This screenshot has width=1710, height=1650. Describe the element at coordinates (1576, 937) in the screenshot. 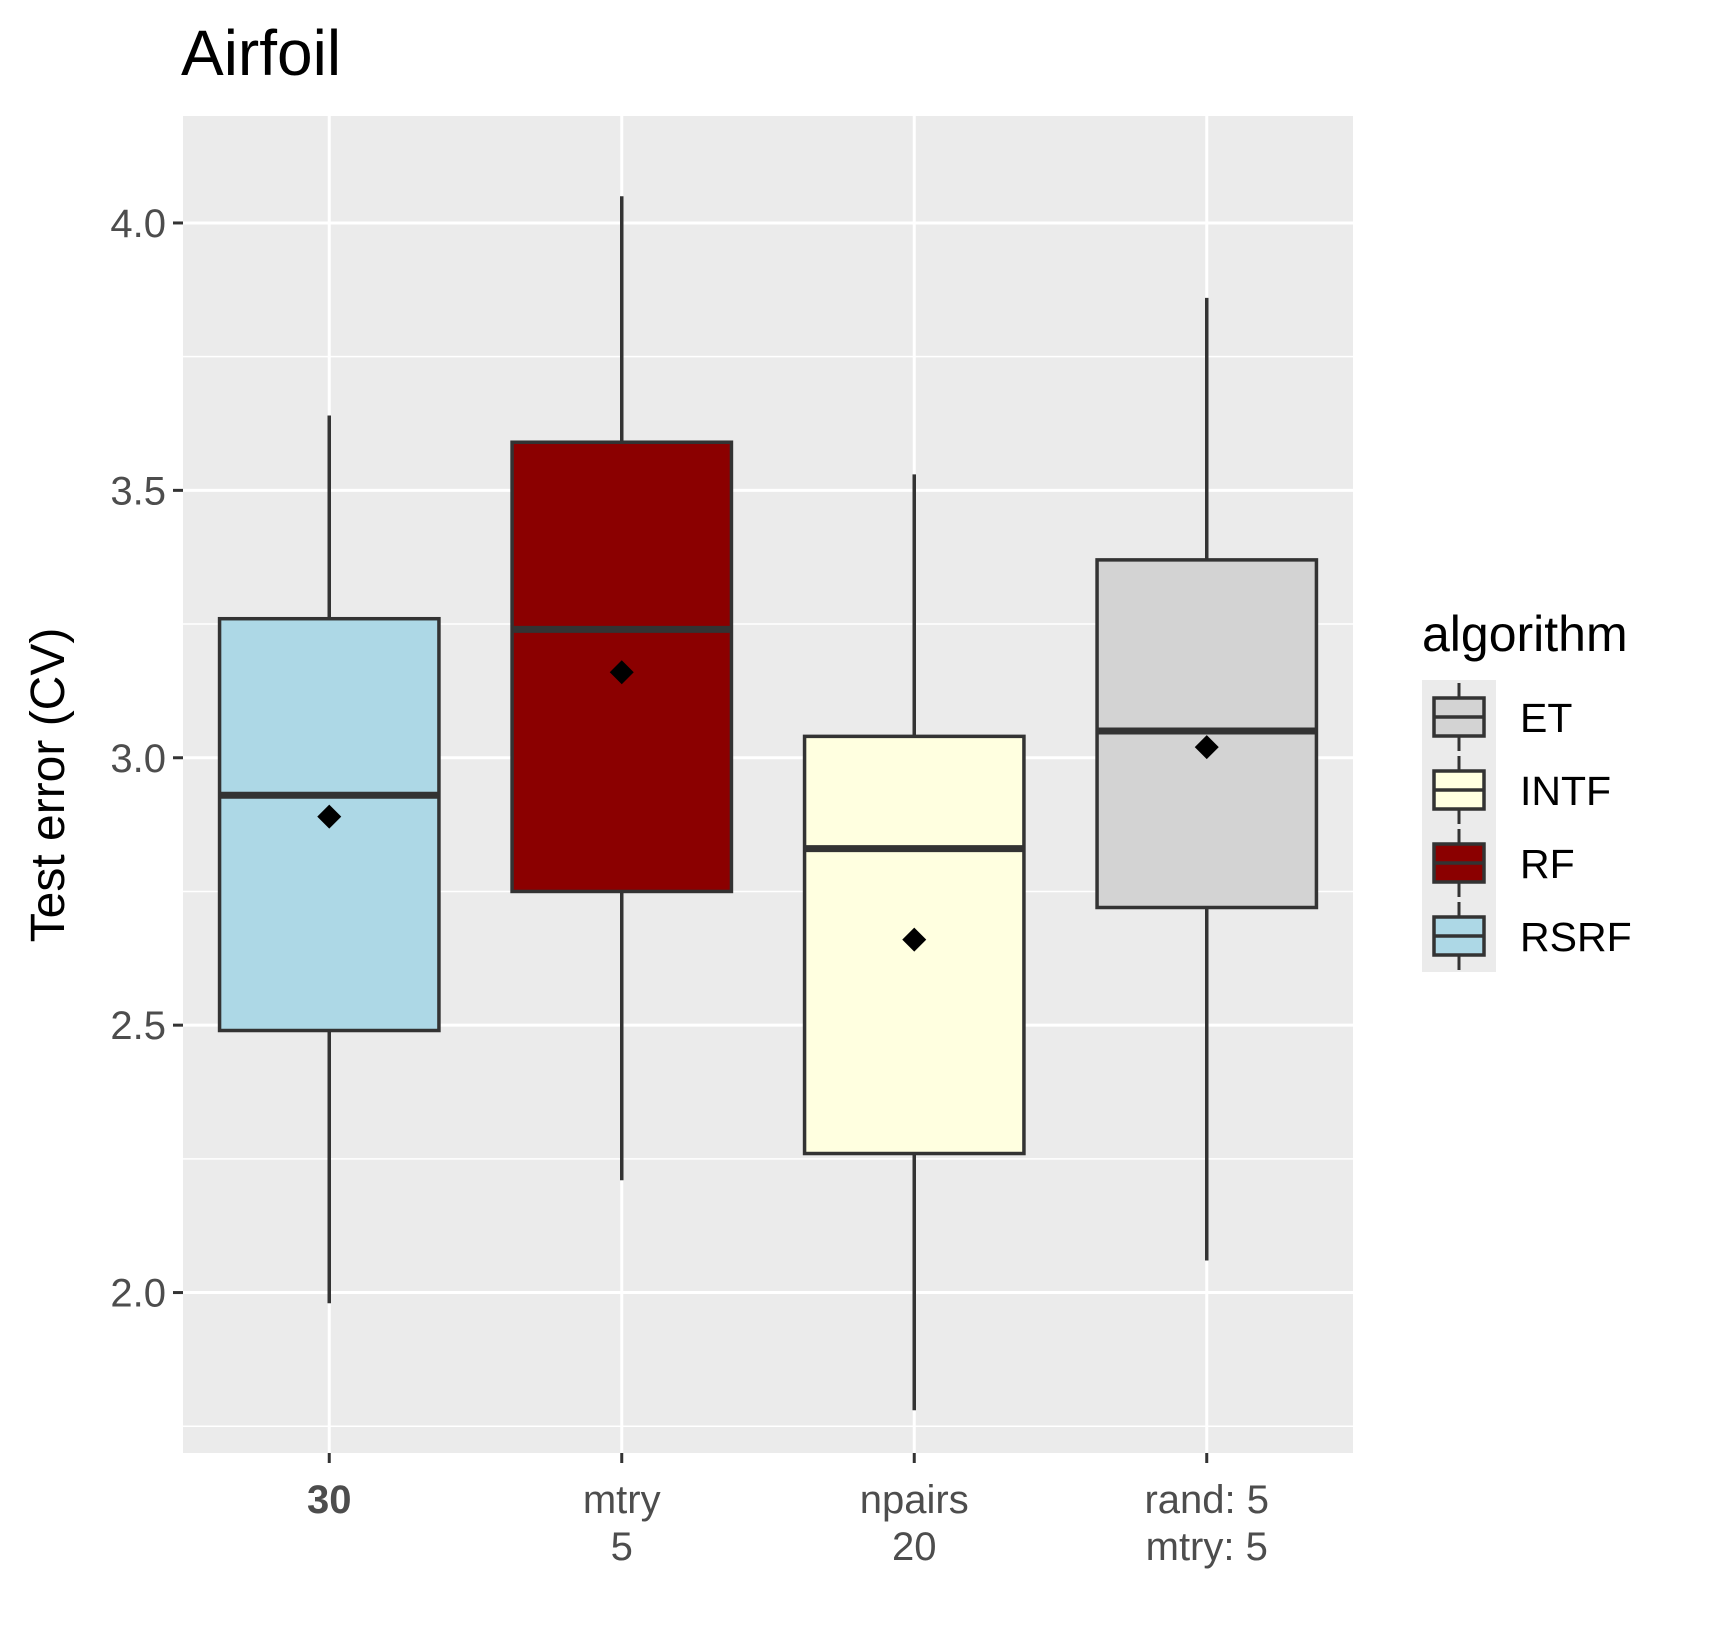

I see `legend-label: RSRF` at that location.